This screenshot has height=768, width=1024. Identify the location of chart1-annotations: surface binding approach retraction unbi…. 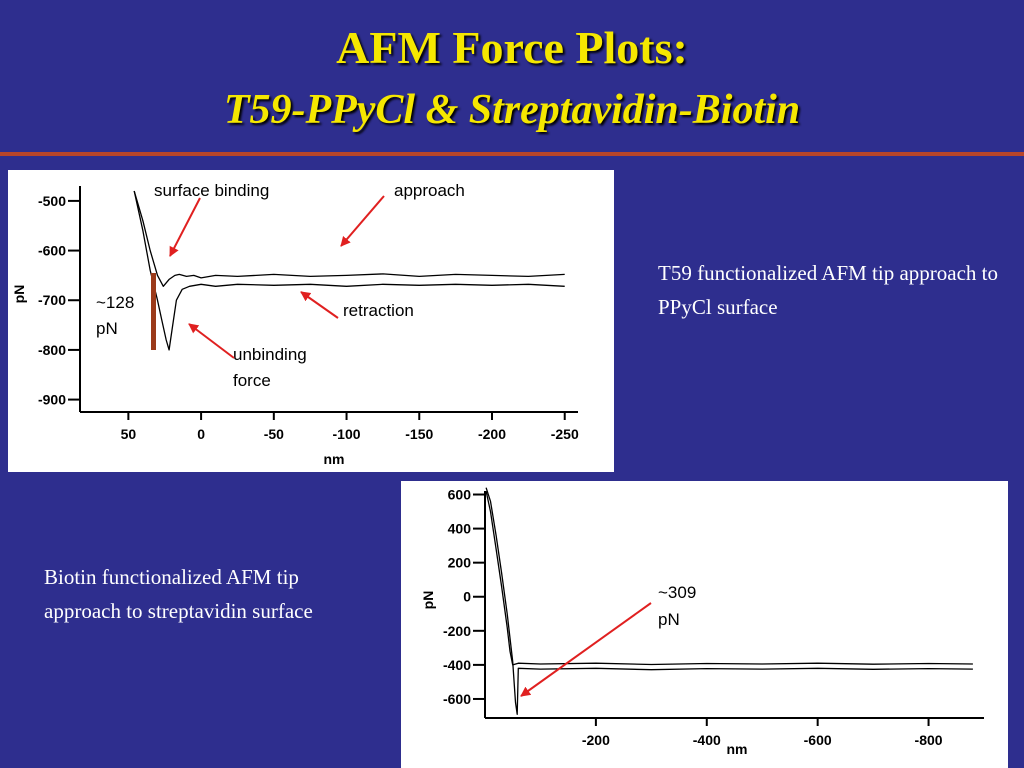
(280, 285).